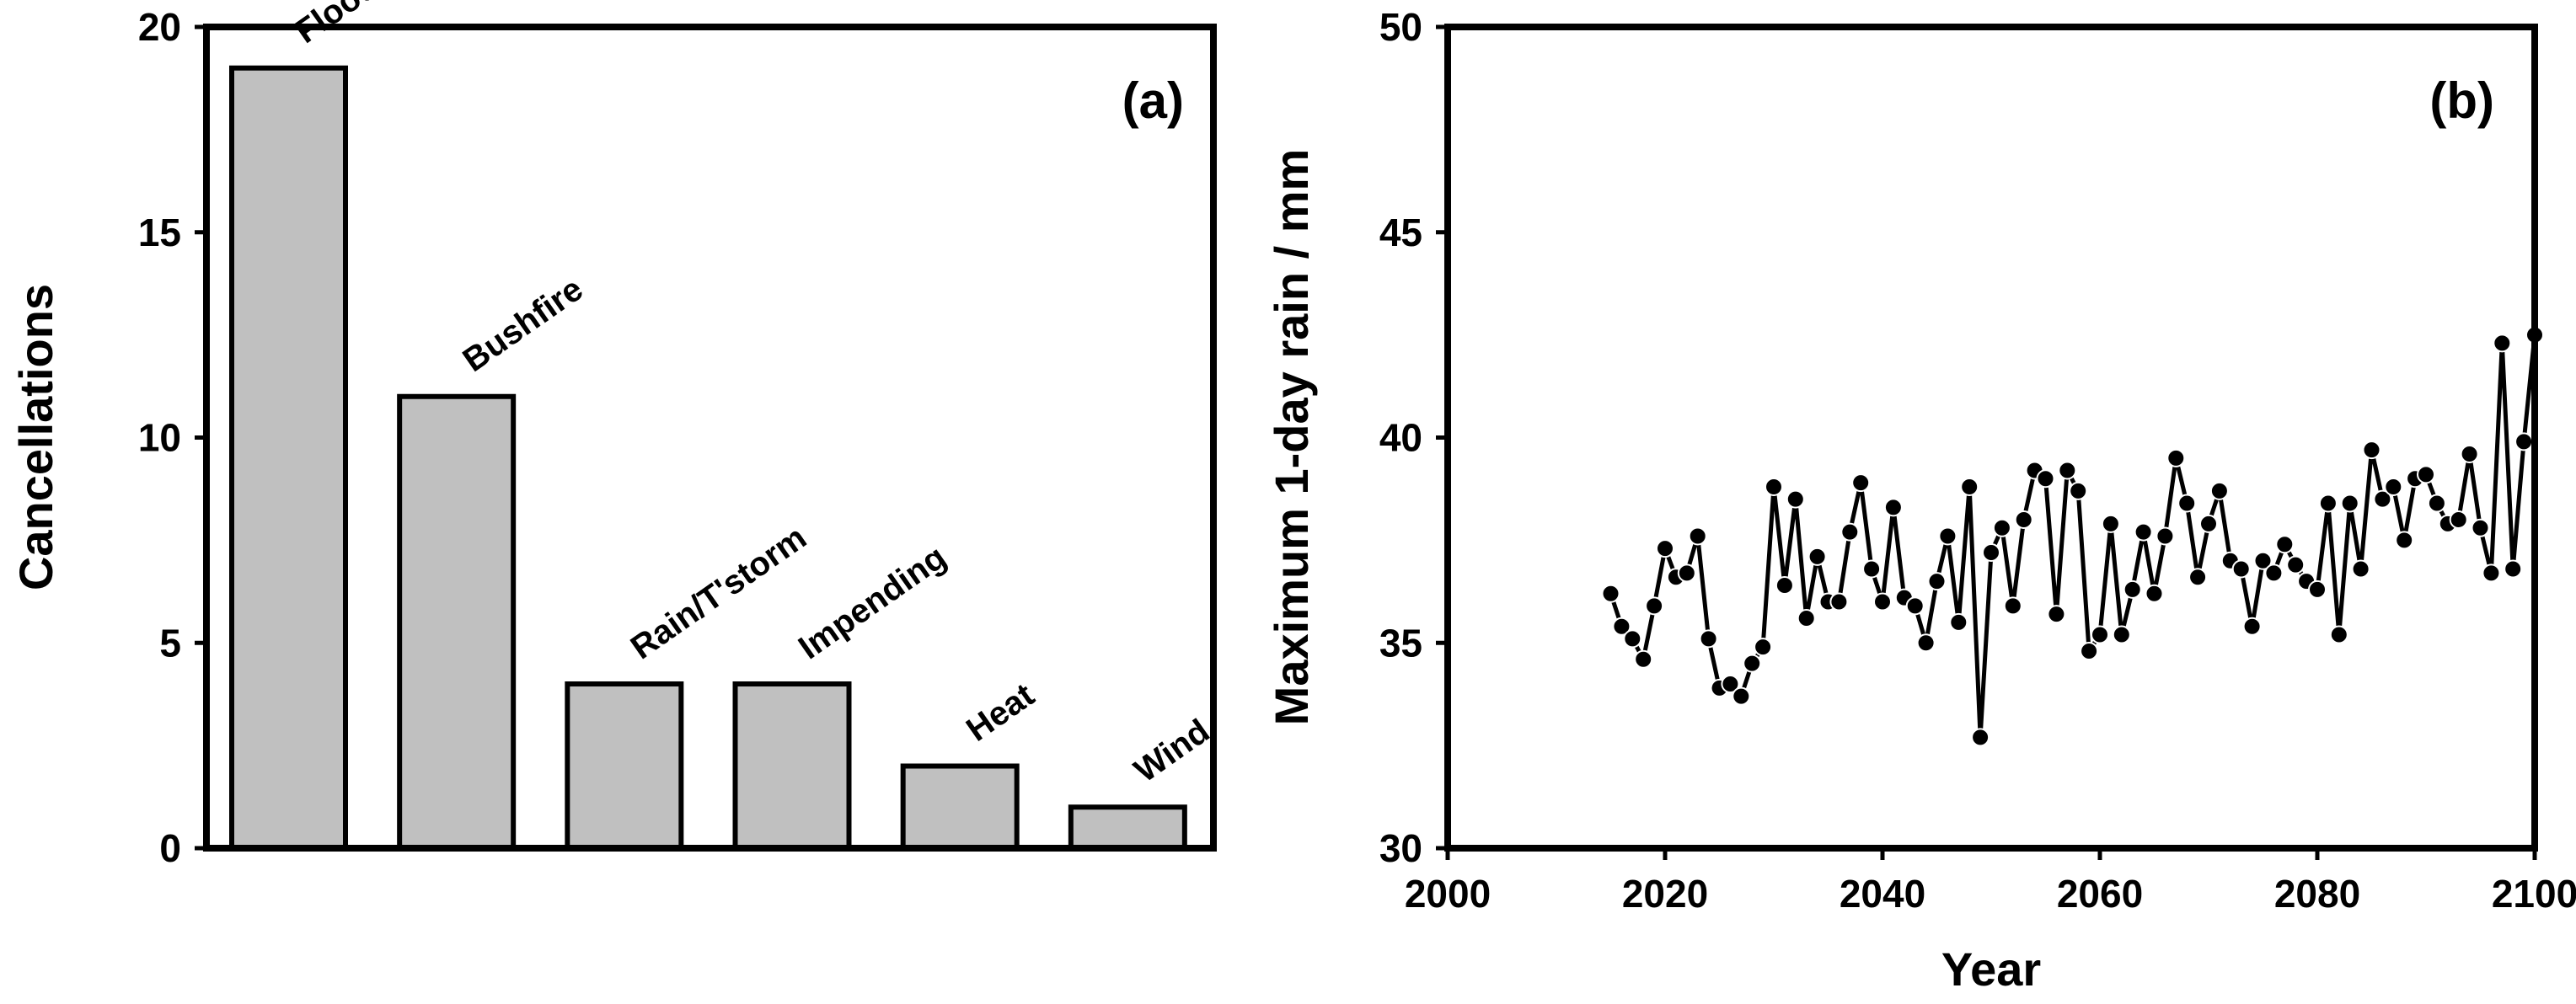 The image size is (2576, 1004). What do you see at coordinates (2534, 894) in the screenshot?
I see `x-tick-label: 2100` at bounding box center [2534, 894].